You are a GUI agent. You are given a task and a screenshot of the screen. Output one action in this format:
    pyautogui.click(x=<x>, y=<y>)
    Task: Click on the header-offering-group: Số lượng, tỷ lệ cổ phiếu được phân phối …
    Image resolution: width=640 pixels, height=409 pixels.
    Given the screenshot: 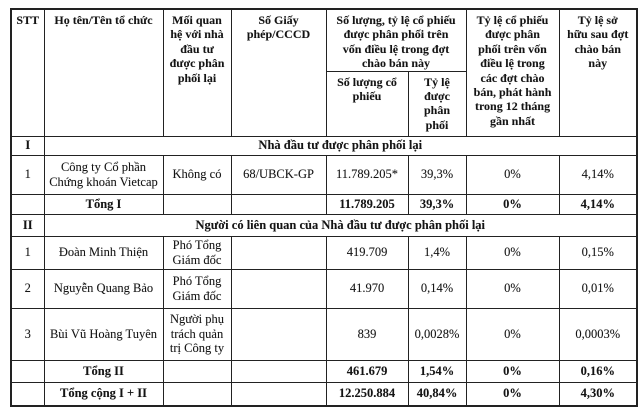 What is the action you would take?
    pyautogui.click(x=396, y=40)
    